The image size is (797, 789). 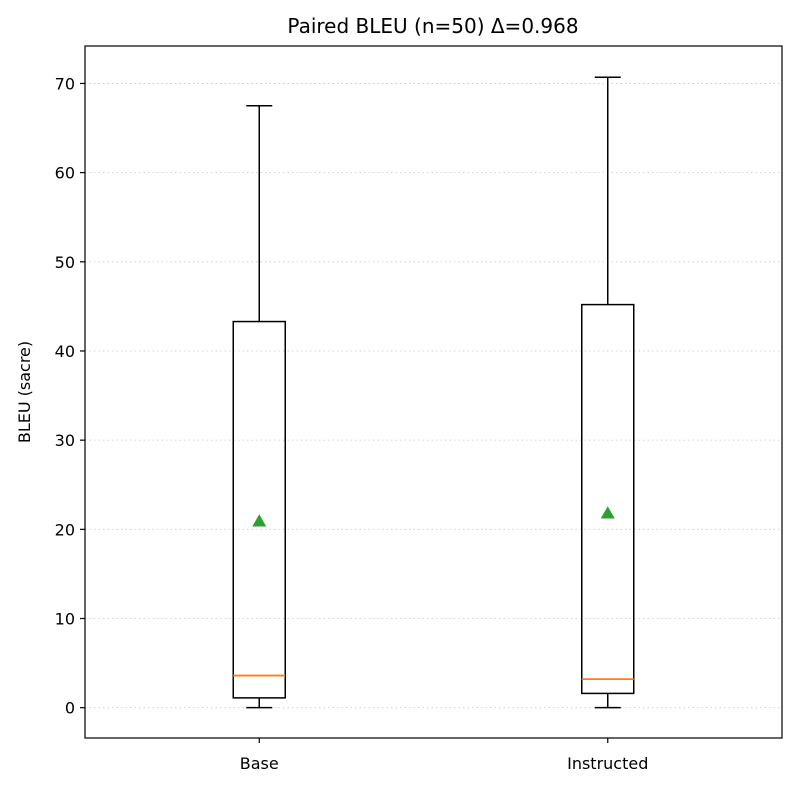 I want to click on y-tick-label-60: 60, so click(x=65, y=173).